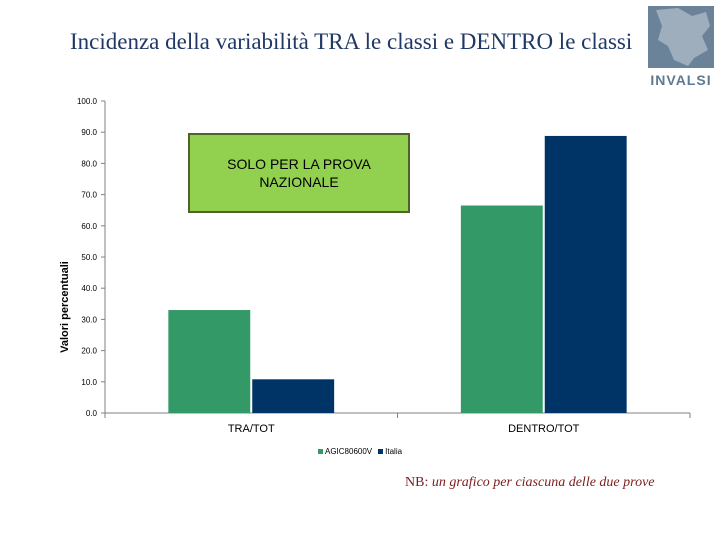 This screenshot has width=720, height=540. What do you see at coordinates (65, 307) in the screenshot?
I see `y-axis-title: Valori percentuali` at bounding box center [65, 307].